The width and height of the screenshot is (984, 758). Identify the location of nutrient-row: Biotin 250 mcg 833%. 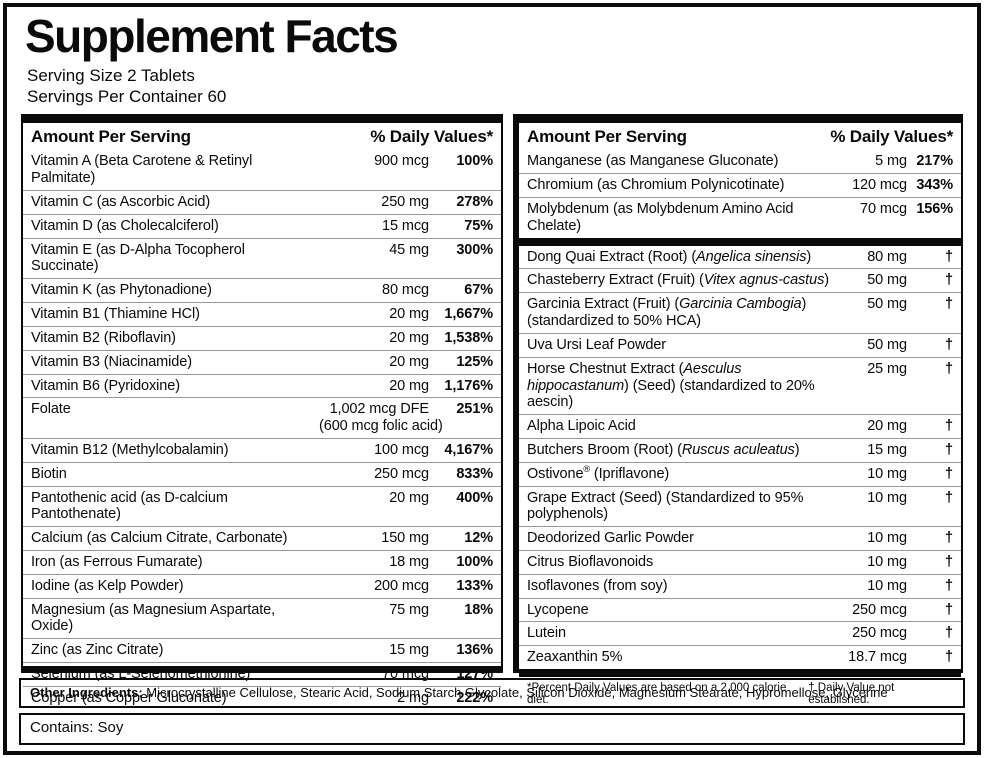
(262, 473).